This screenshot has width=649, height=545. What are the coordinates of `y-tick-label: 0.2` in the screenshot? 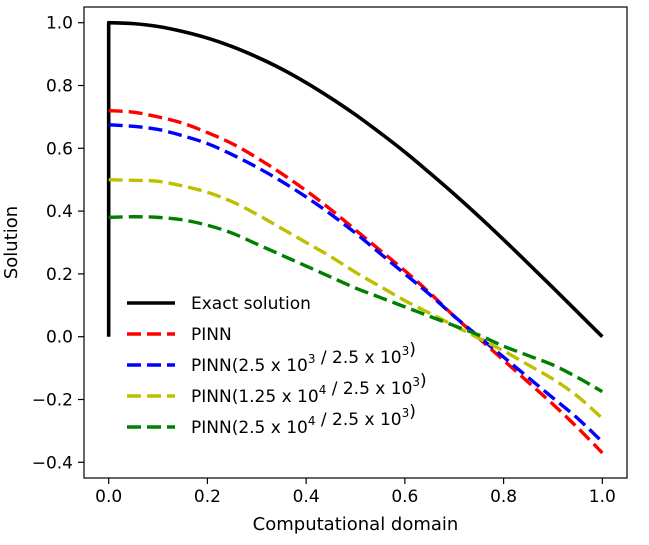 It's located at (59, 275).